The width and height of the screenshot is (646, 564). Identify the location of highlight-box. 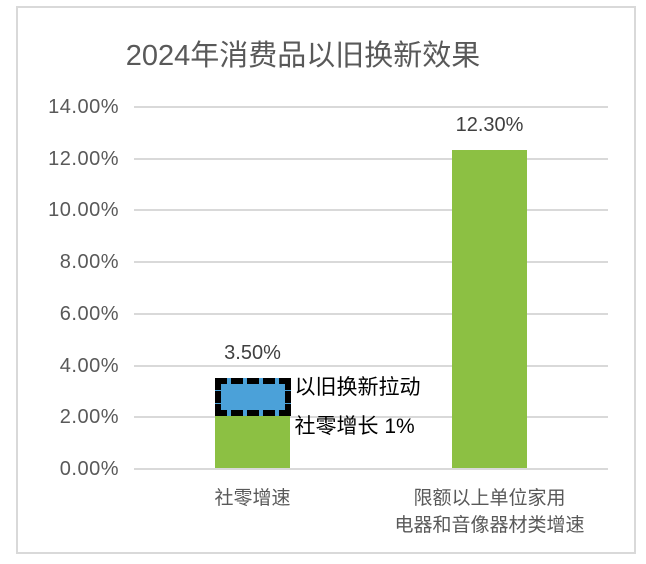
(252, 397).